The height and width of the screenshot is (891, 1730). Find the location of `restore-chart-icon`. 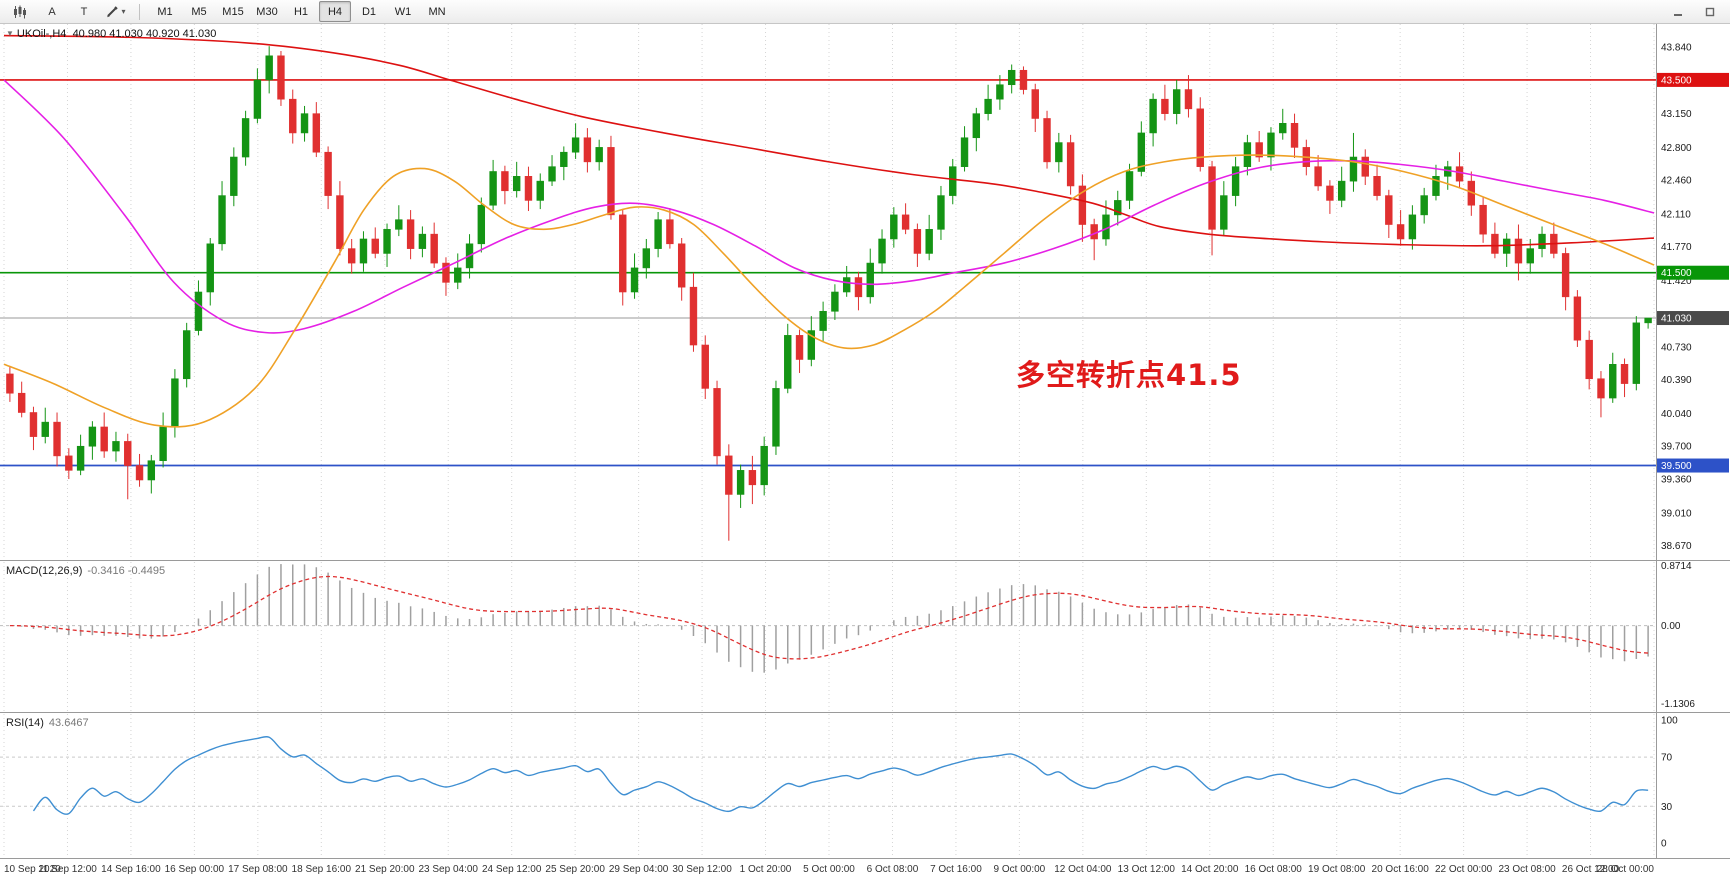

restore-chart-icon is located at coordinates (1710, 12).